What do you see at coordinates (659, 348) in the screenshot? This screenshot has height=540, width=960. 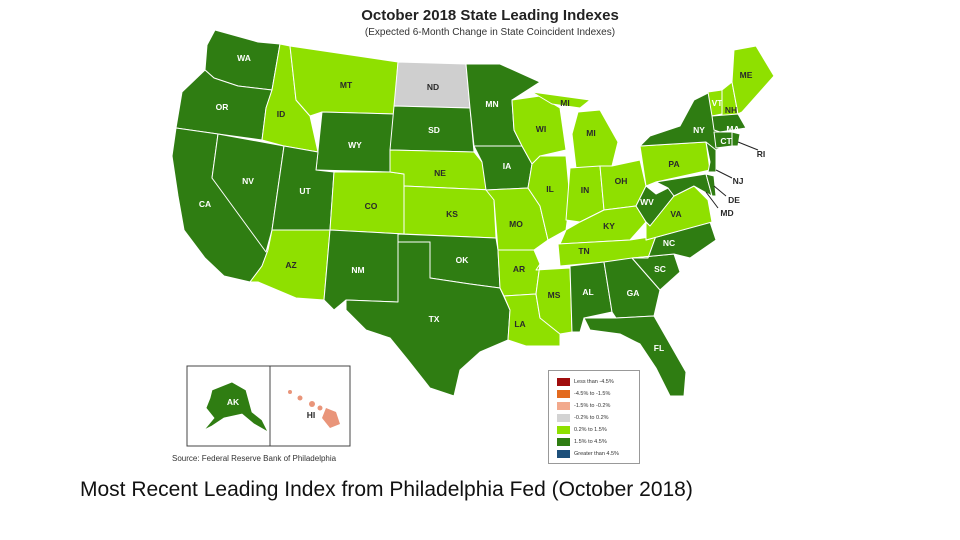 I see `label-fl: FL` at bounding box center [659, 348].